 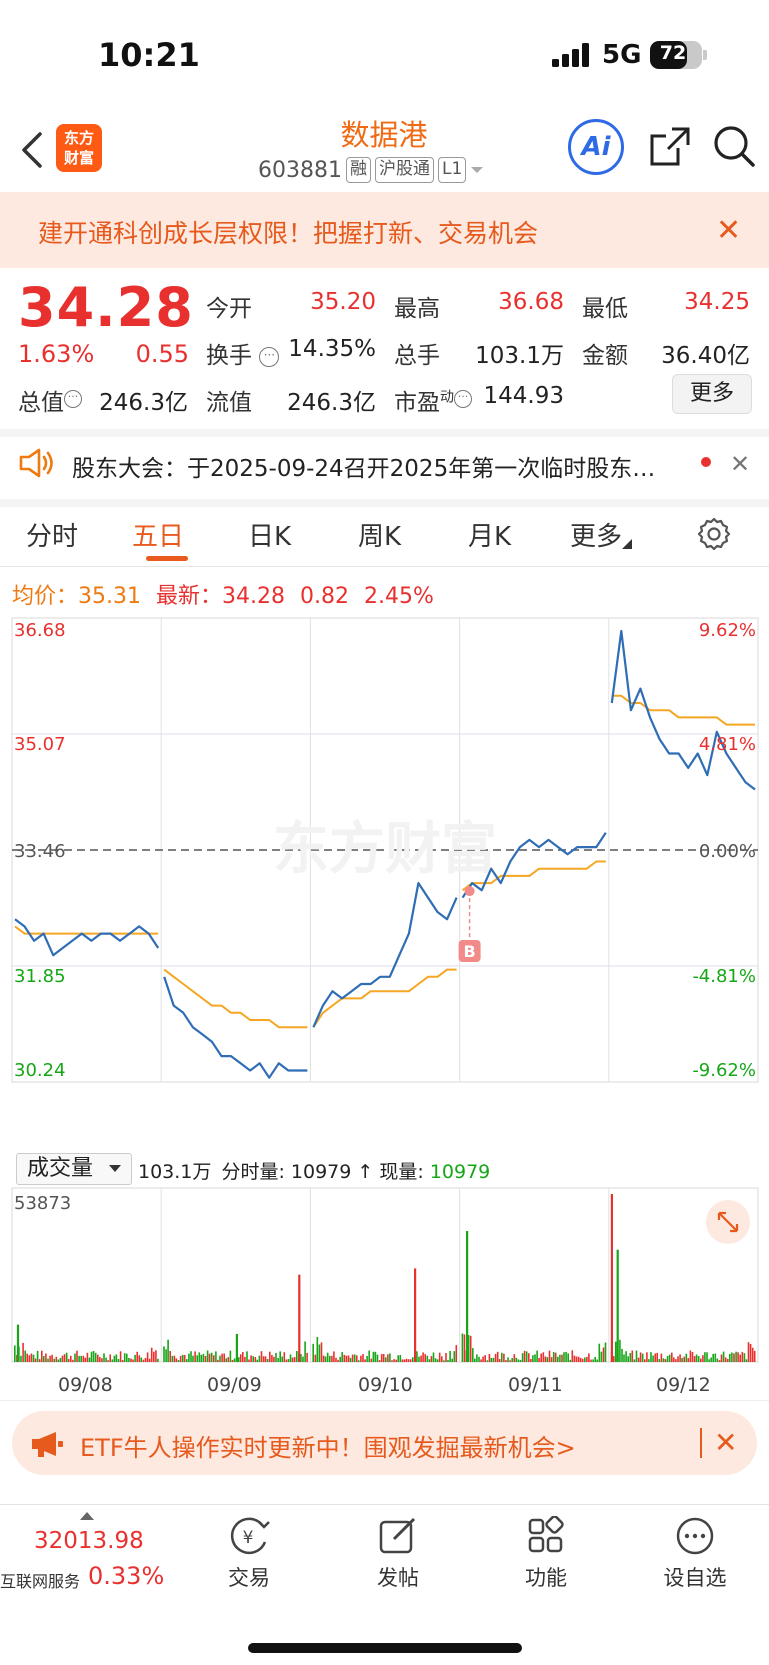 I want to click on promo-text: 建开通科创成长层权限！把握打新、交易机会, so click(x=288, y=233).